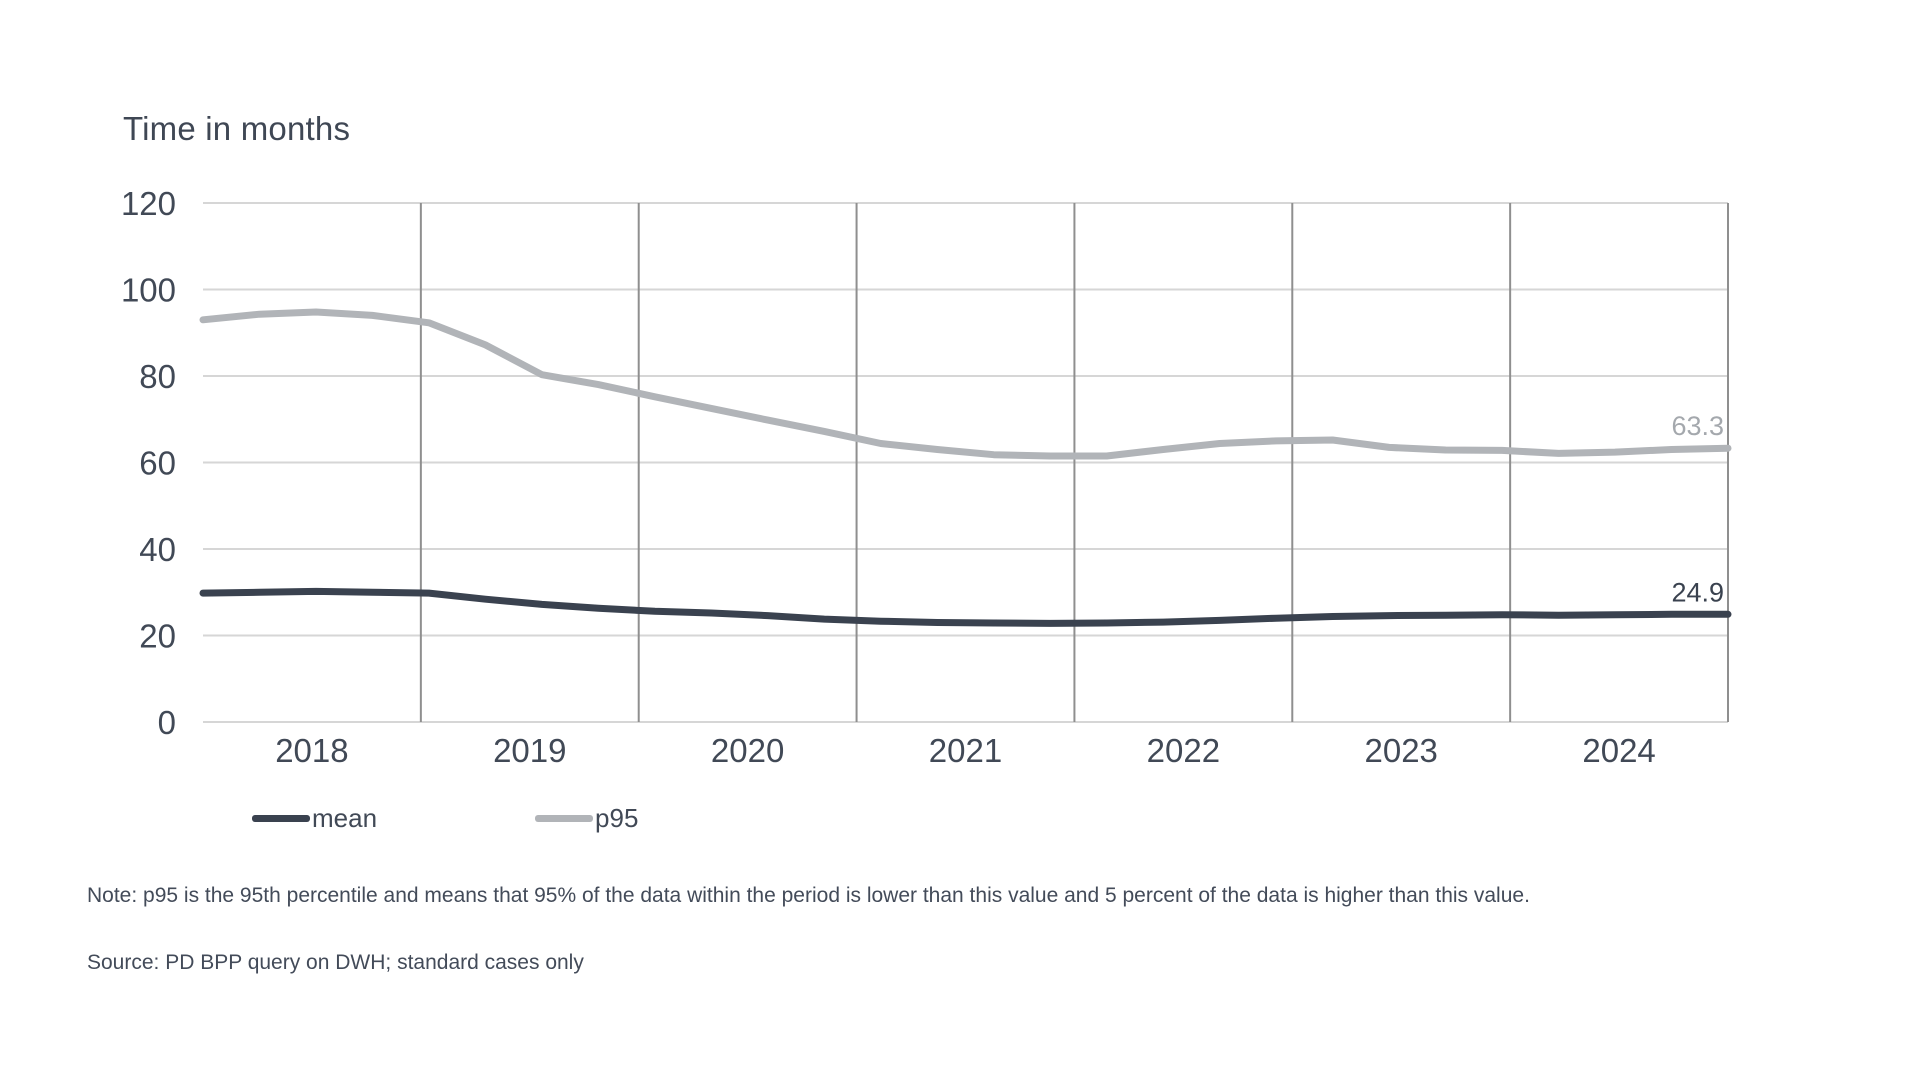  What do you see at coordinates (1697, 592) in the screenshot?
I see `end-value-label-mean: 24.9` at bounding box center [1697, 592].